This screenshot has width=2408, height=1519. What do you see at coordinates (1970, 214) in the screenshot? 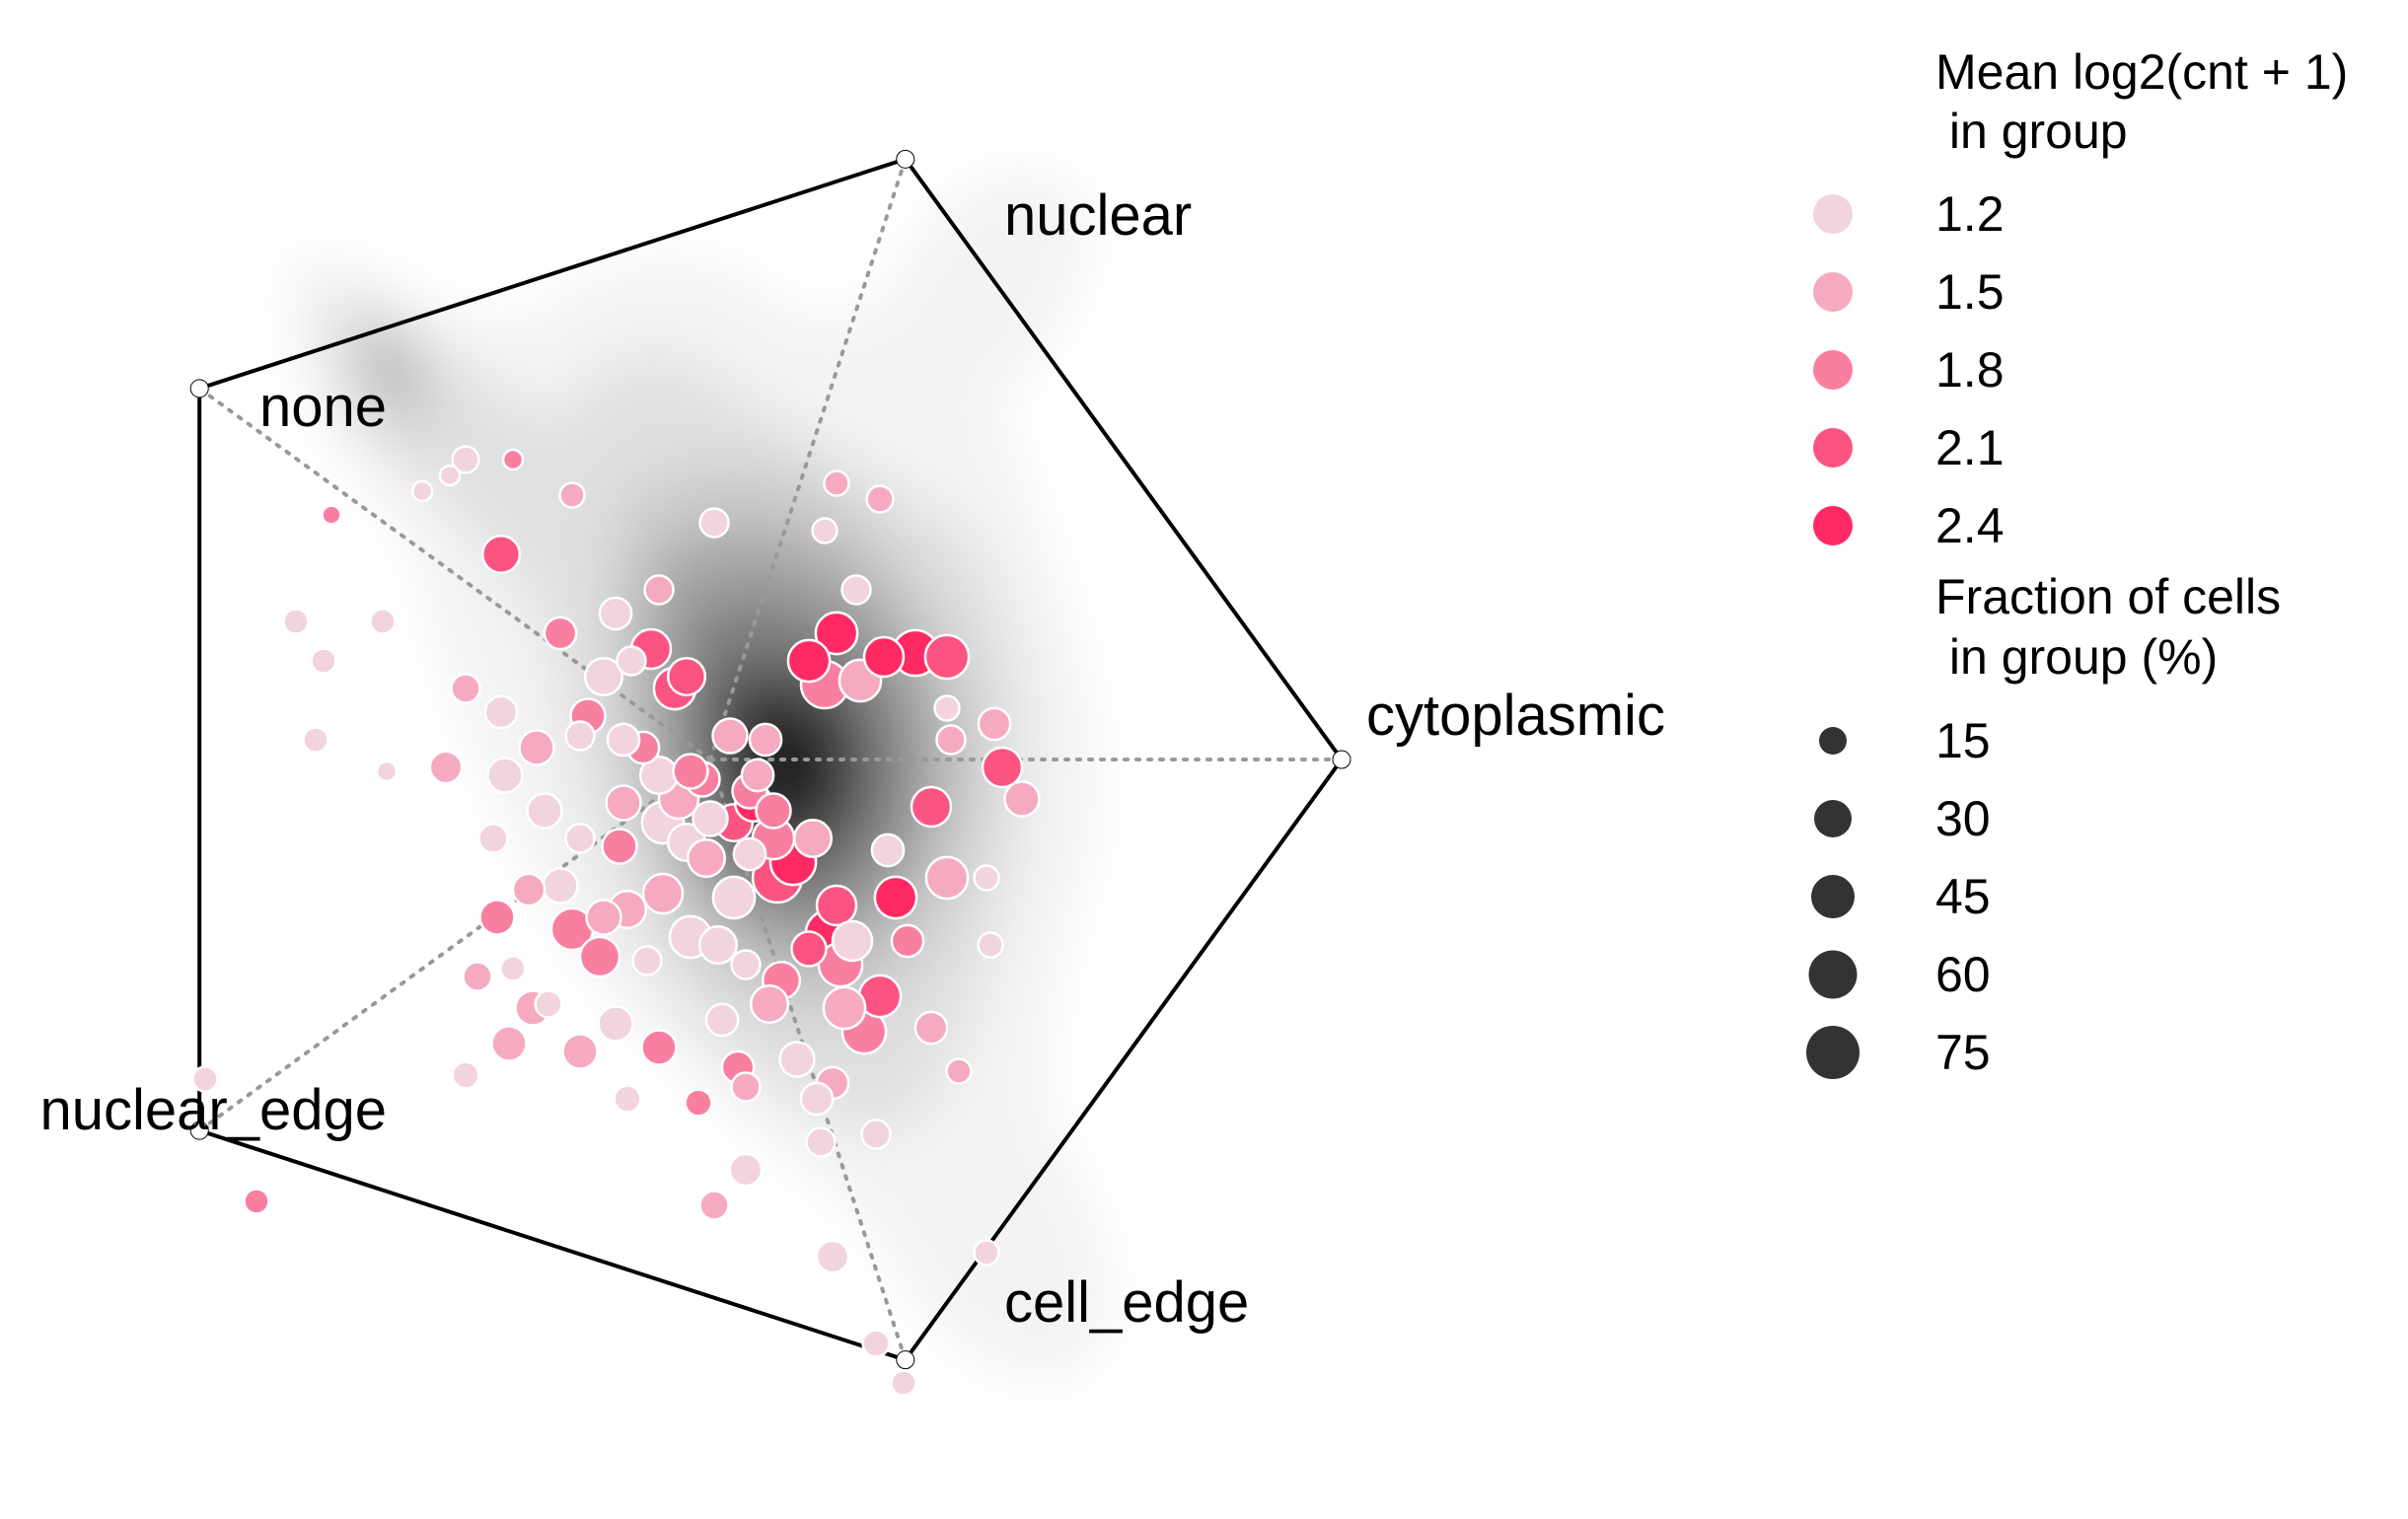
I see `color-legend-label-0: 1.2` at bounding box center [1970, 214].